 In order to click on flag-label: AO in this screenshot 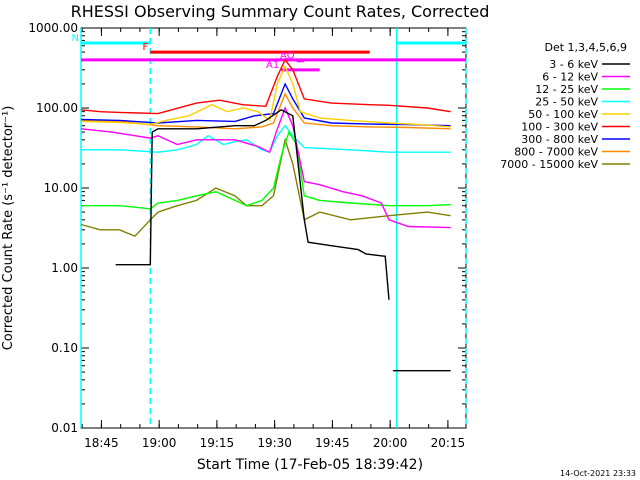, I will do `click(287, 56)`.